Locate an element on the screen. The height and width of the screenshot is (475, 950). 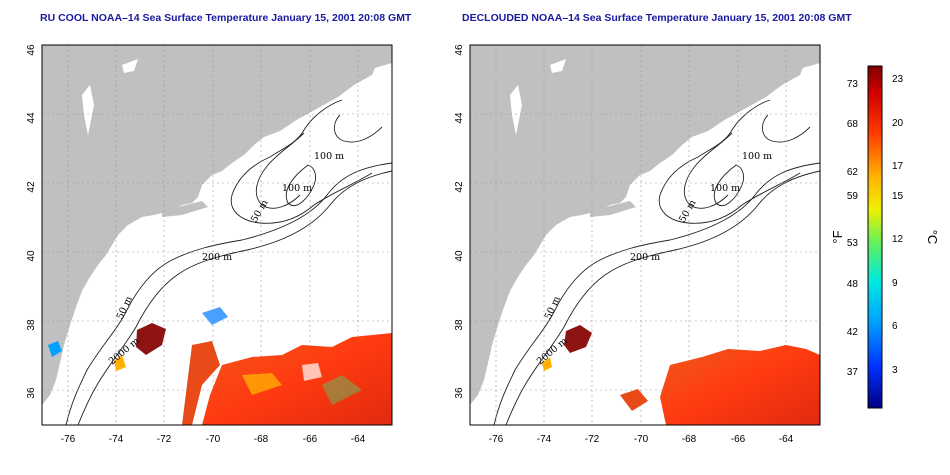
colorbar-gradient is located at coordinates (875, 237).